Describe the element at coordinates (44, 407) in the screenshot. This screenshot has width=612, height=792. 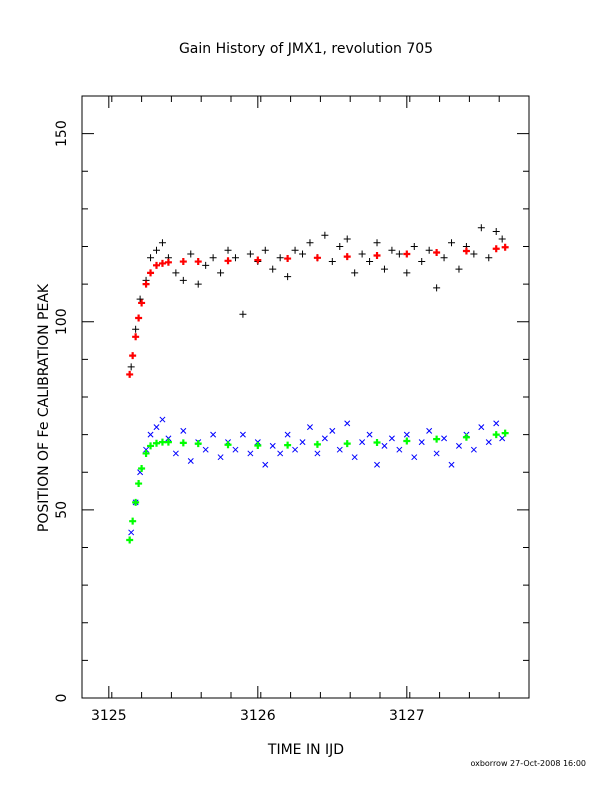
I see `y-axis-label: POSITION OF Fe CALIBRATION PEAK` at that location.